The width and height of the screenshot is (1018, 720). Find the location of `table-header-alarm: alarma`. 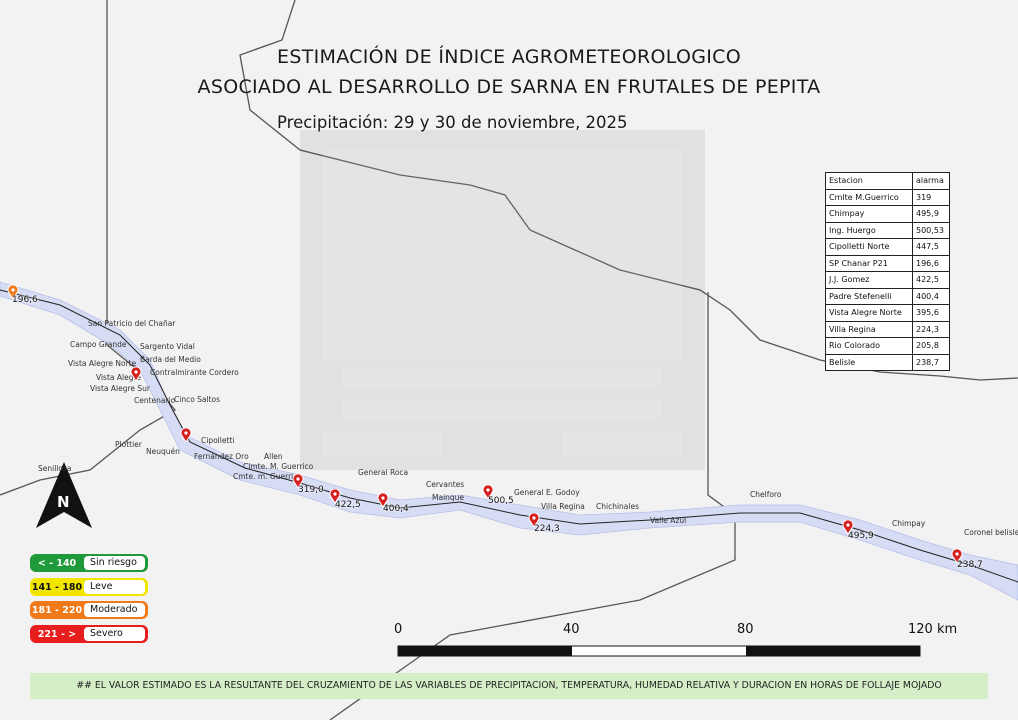

table-header-alarm: alarma is located at coordinates (931, 181).